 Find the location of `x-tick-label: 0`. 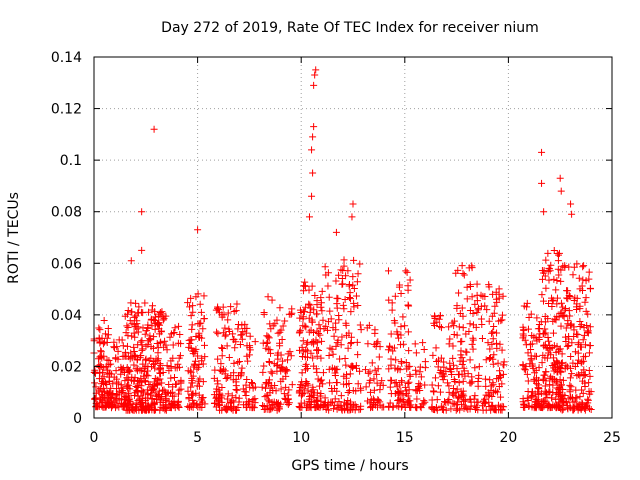

x-tick-label: 0 is located at coordinates (94, 438).